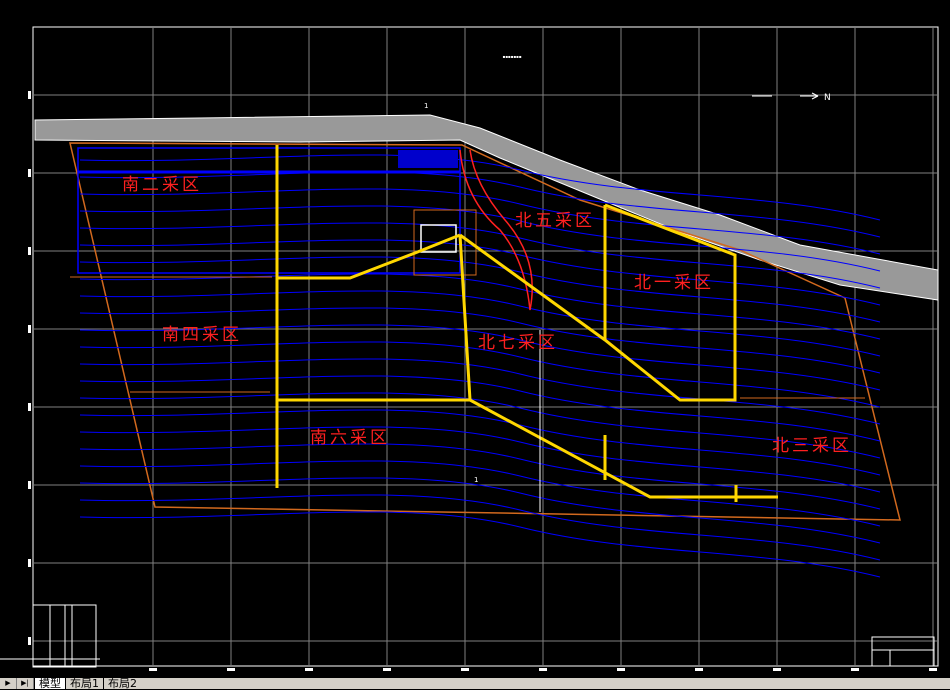  Describe the element at coordinates (903, 651) in the screenshot. I see `title-block` at that location.